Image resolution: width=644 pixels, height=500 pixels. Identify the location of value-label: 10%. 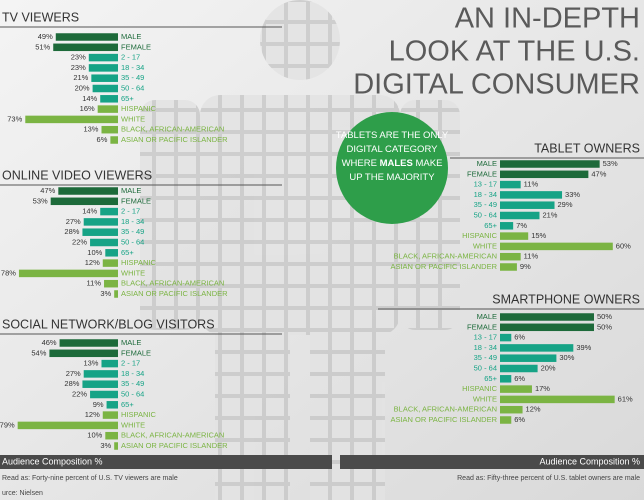
(94, 252).